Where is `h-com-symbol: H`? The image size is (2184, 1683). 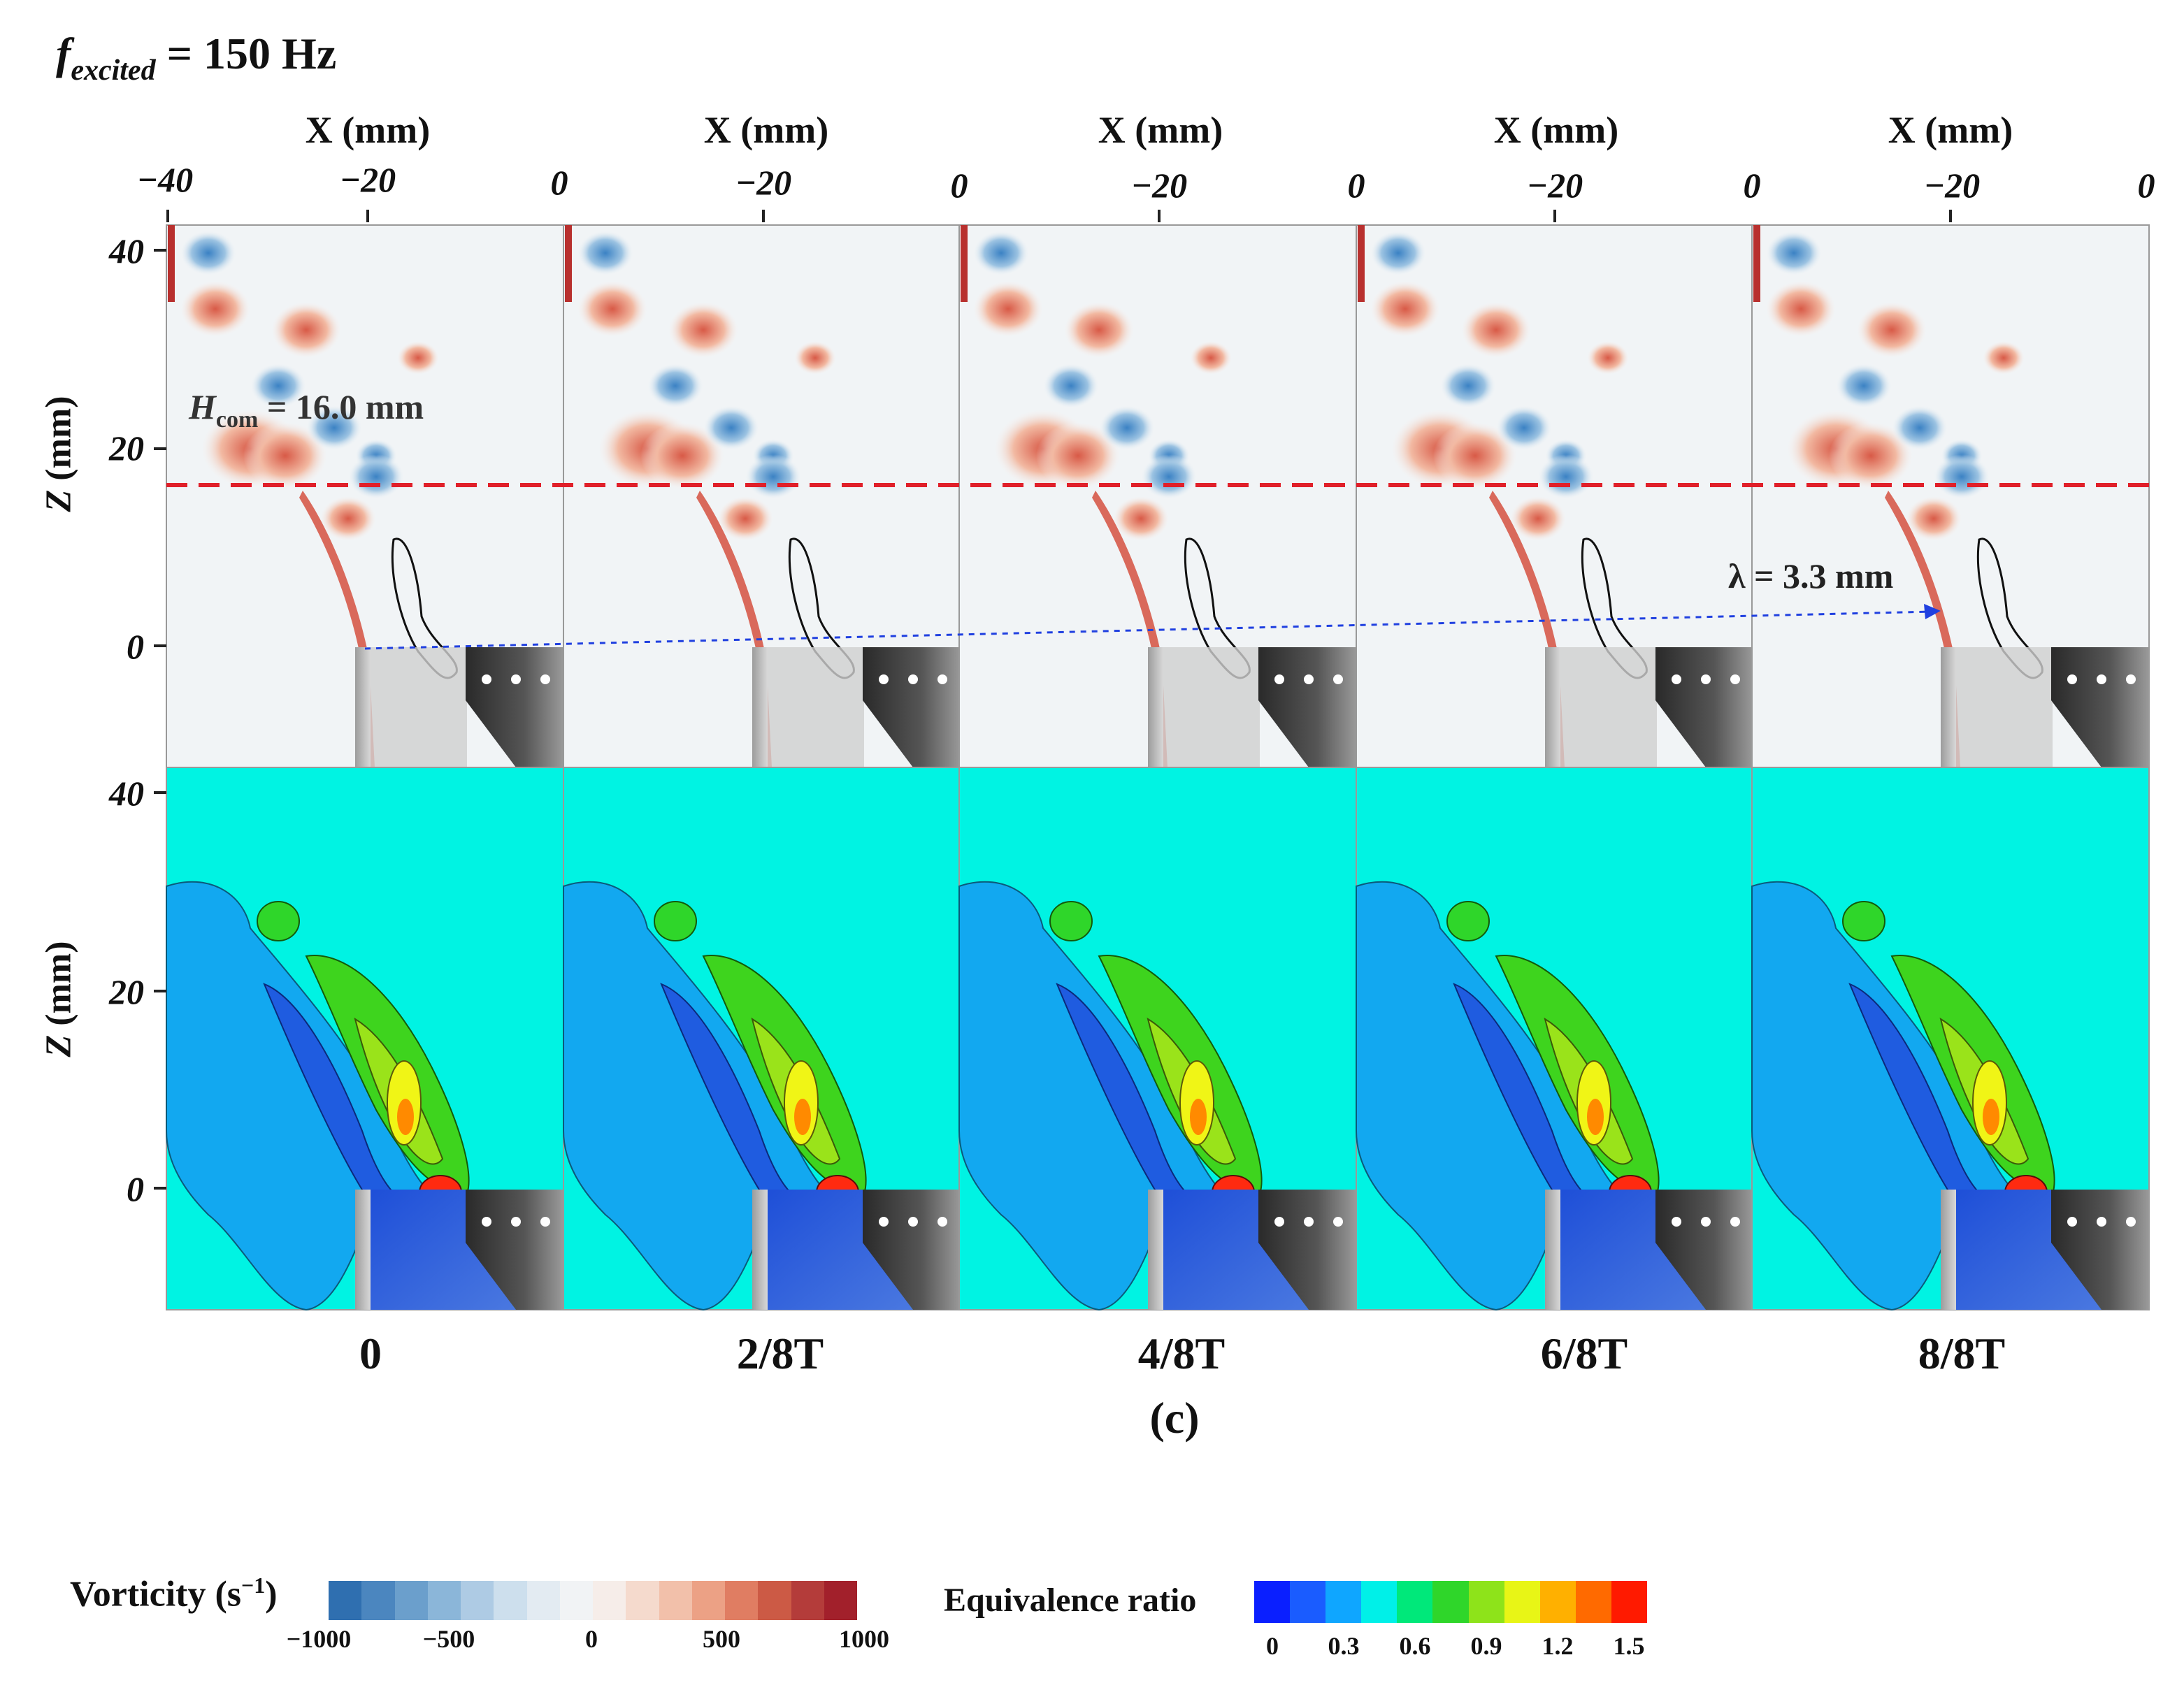 h-com-symbol: H is located at coordinates (202, 406).